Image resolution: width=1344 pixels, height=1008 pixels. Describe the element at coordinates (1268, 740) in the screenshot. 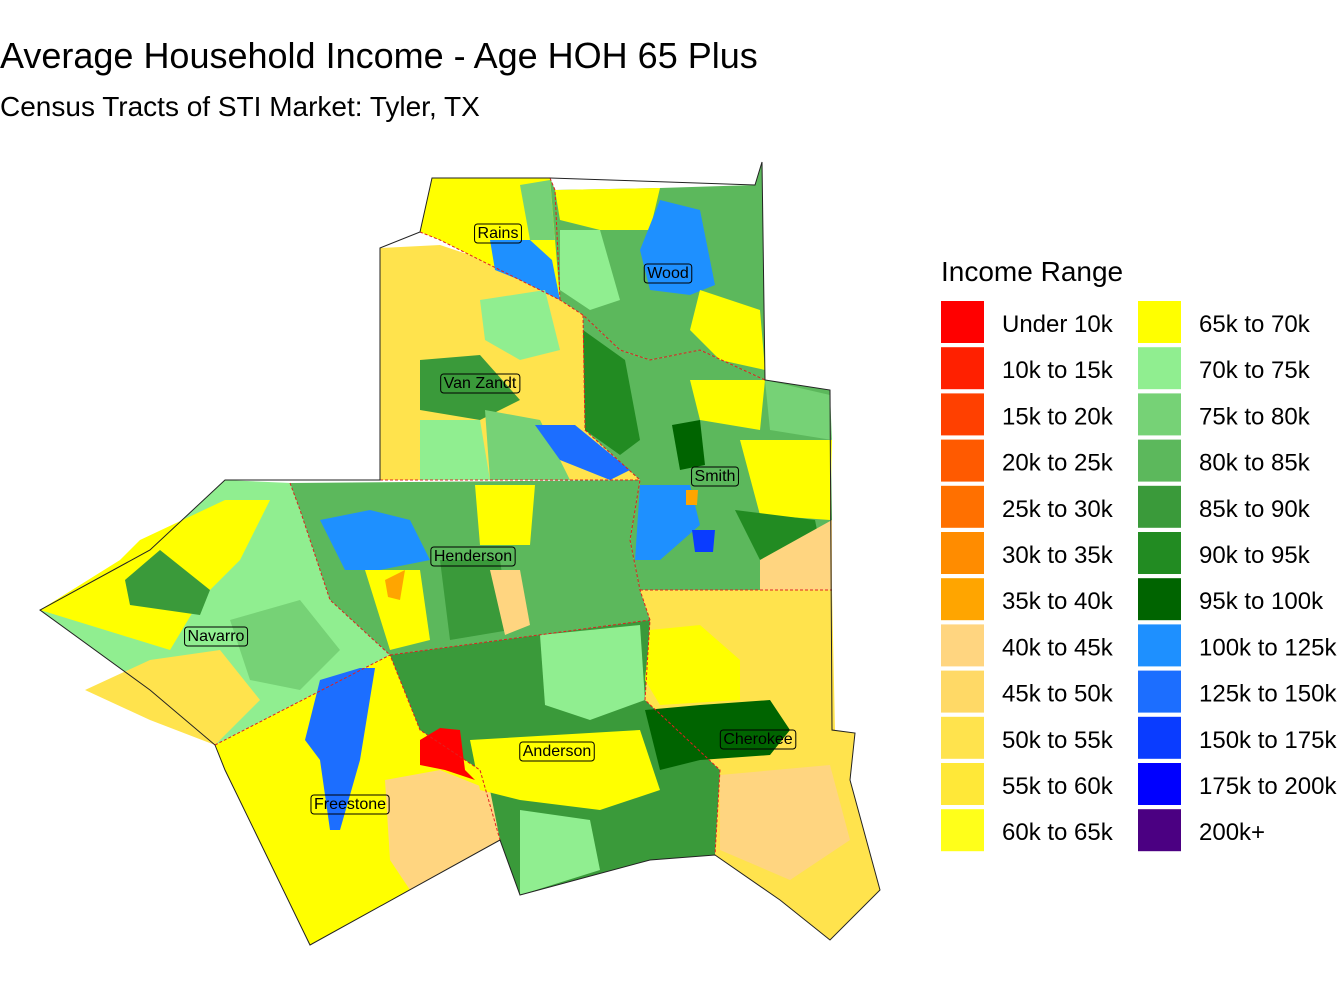

I see `legend-label: 150k to 175k` at that location.